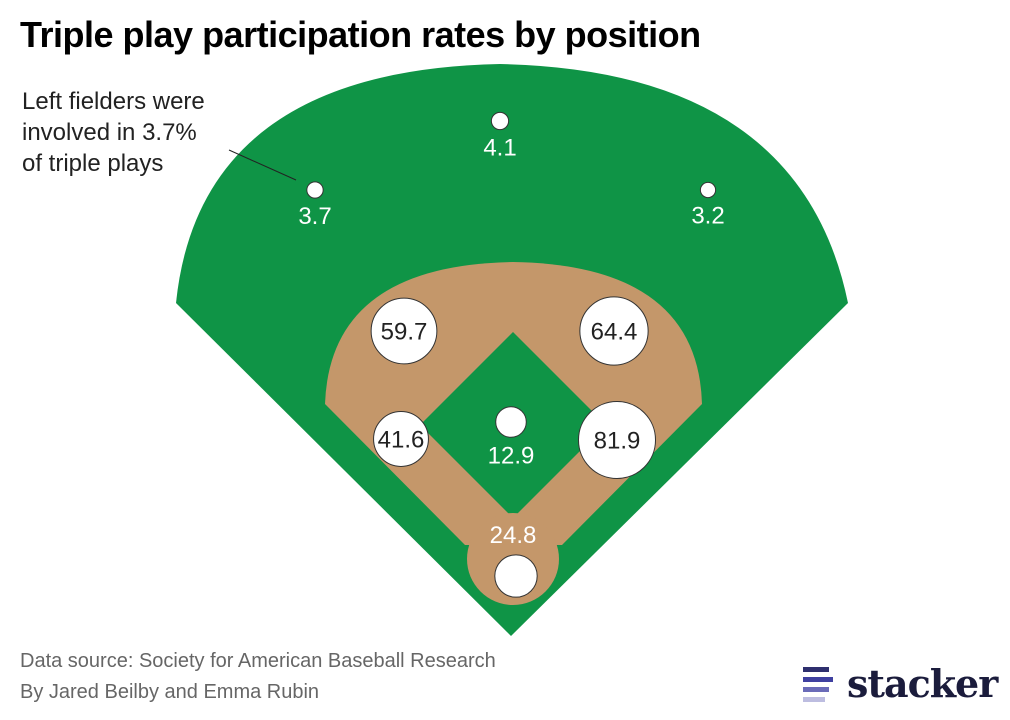  I want to click on stacker-wordmark: stacker, so click(922, 683).